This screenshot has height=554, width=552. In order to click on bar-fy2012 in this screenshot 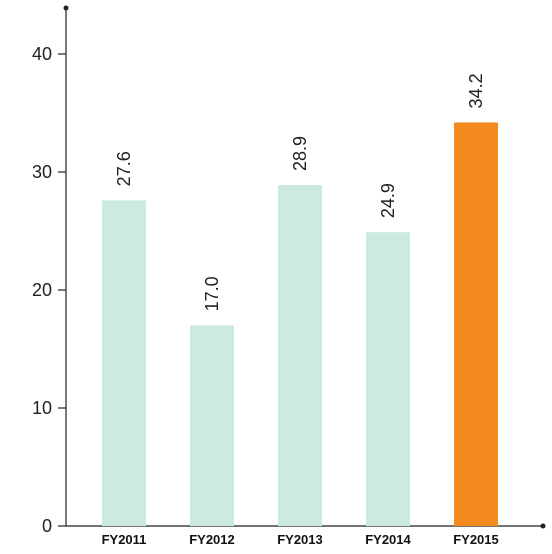, I will do `click(212, 425)`.